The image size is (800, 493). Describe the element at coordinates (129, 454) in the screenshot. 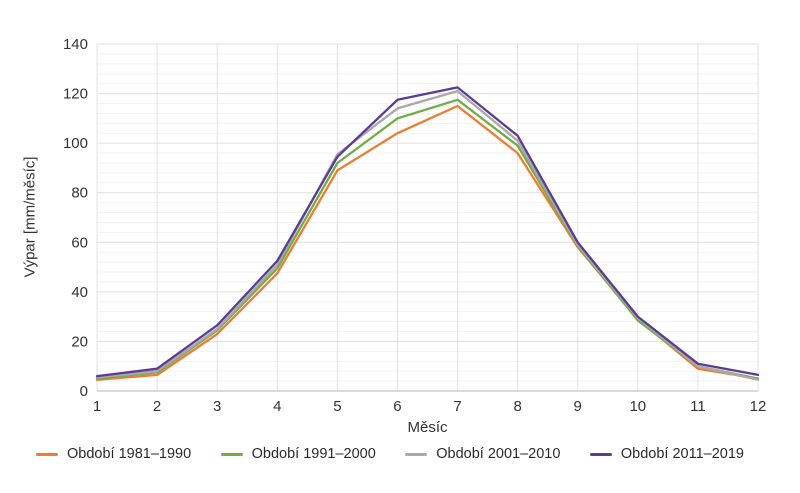

I see `legend-label: Období 1981–1990` at that location.